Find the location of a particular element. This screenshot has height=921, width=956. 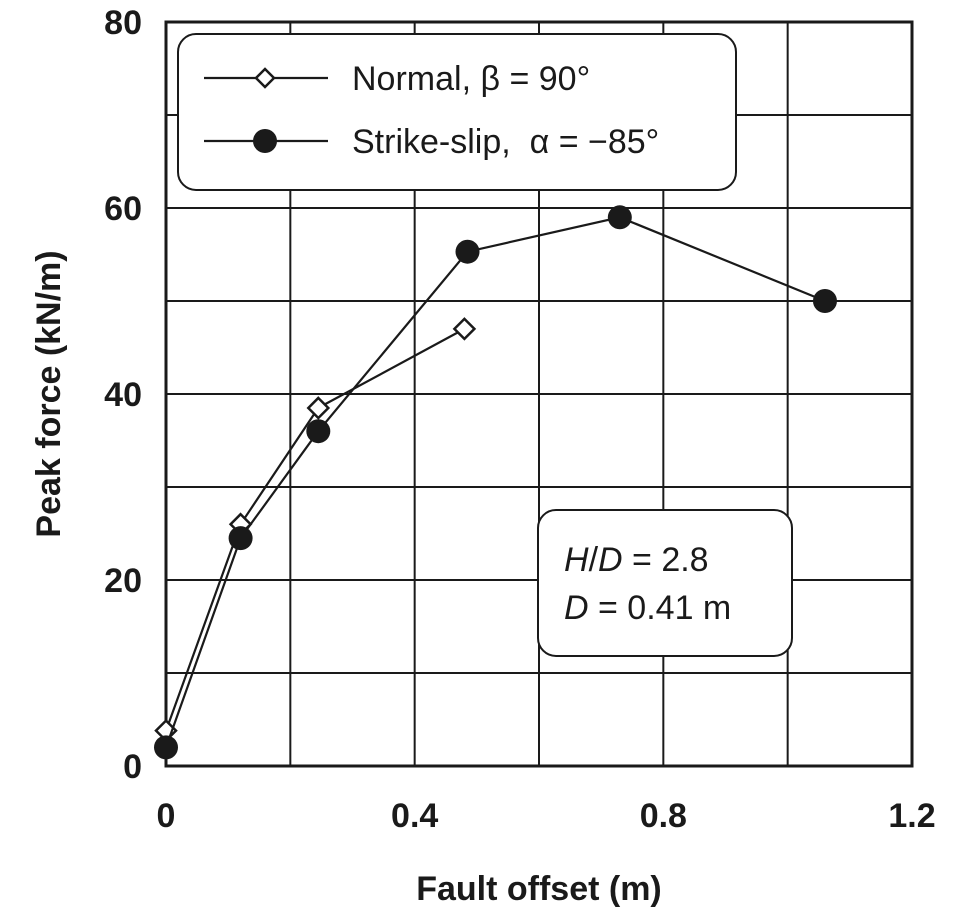

legend-box is located at coordinates (457, 112).